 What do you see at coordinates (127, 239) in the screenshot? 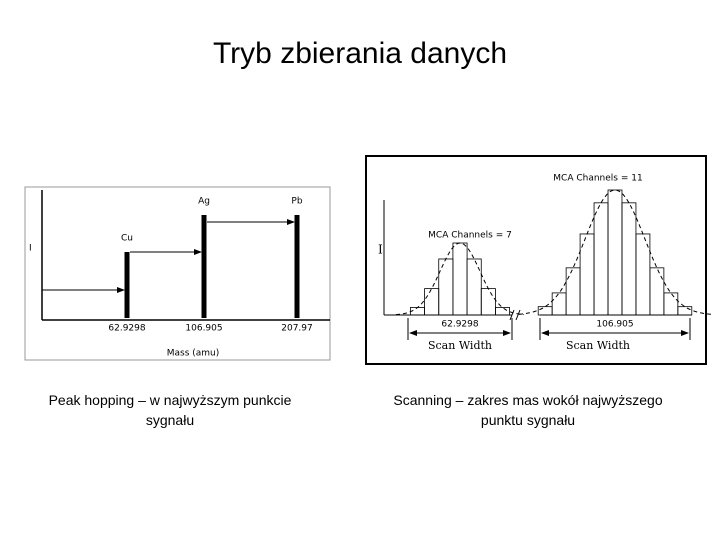
I see `element-label: Cu` at bounding box center [127, 239].